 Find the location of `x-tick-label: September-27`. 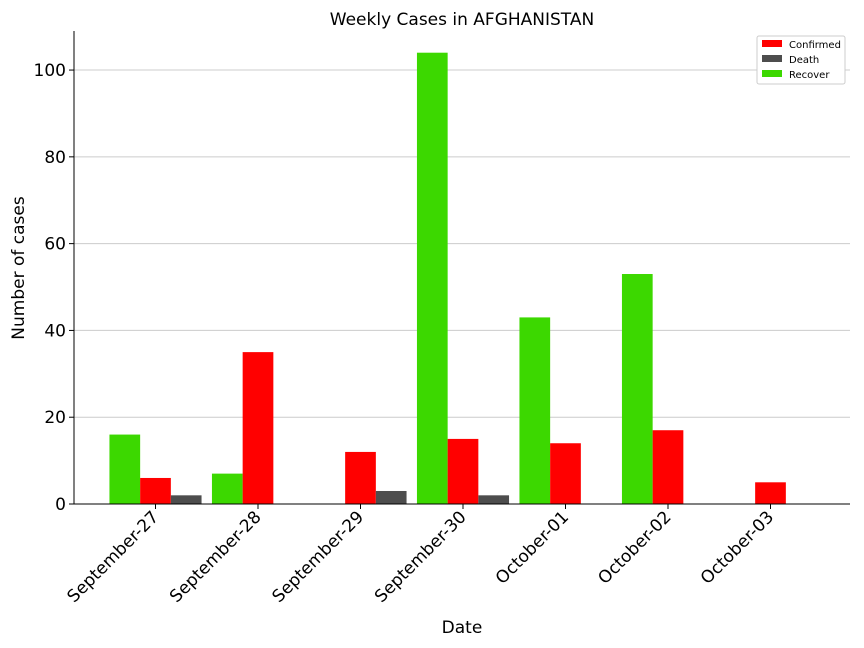

x-tick-label: September-27 is located at coordinates (113, 556).